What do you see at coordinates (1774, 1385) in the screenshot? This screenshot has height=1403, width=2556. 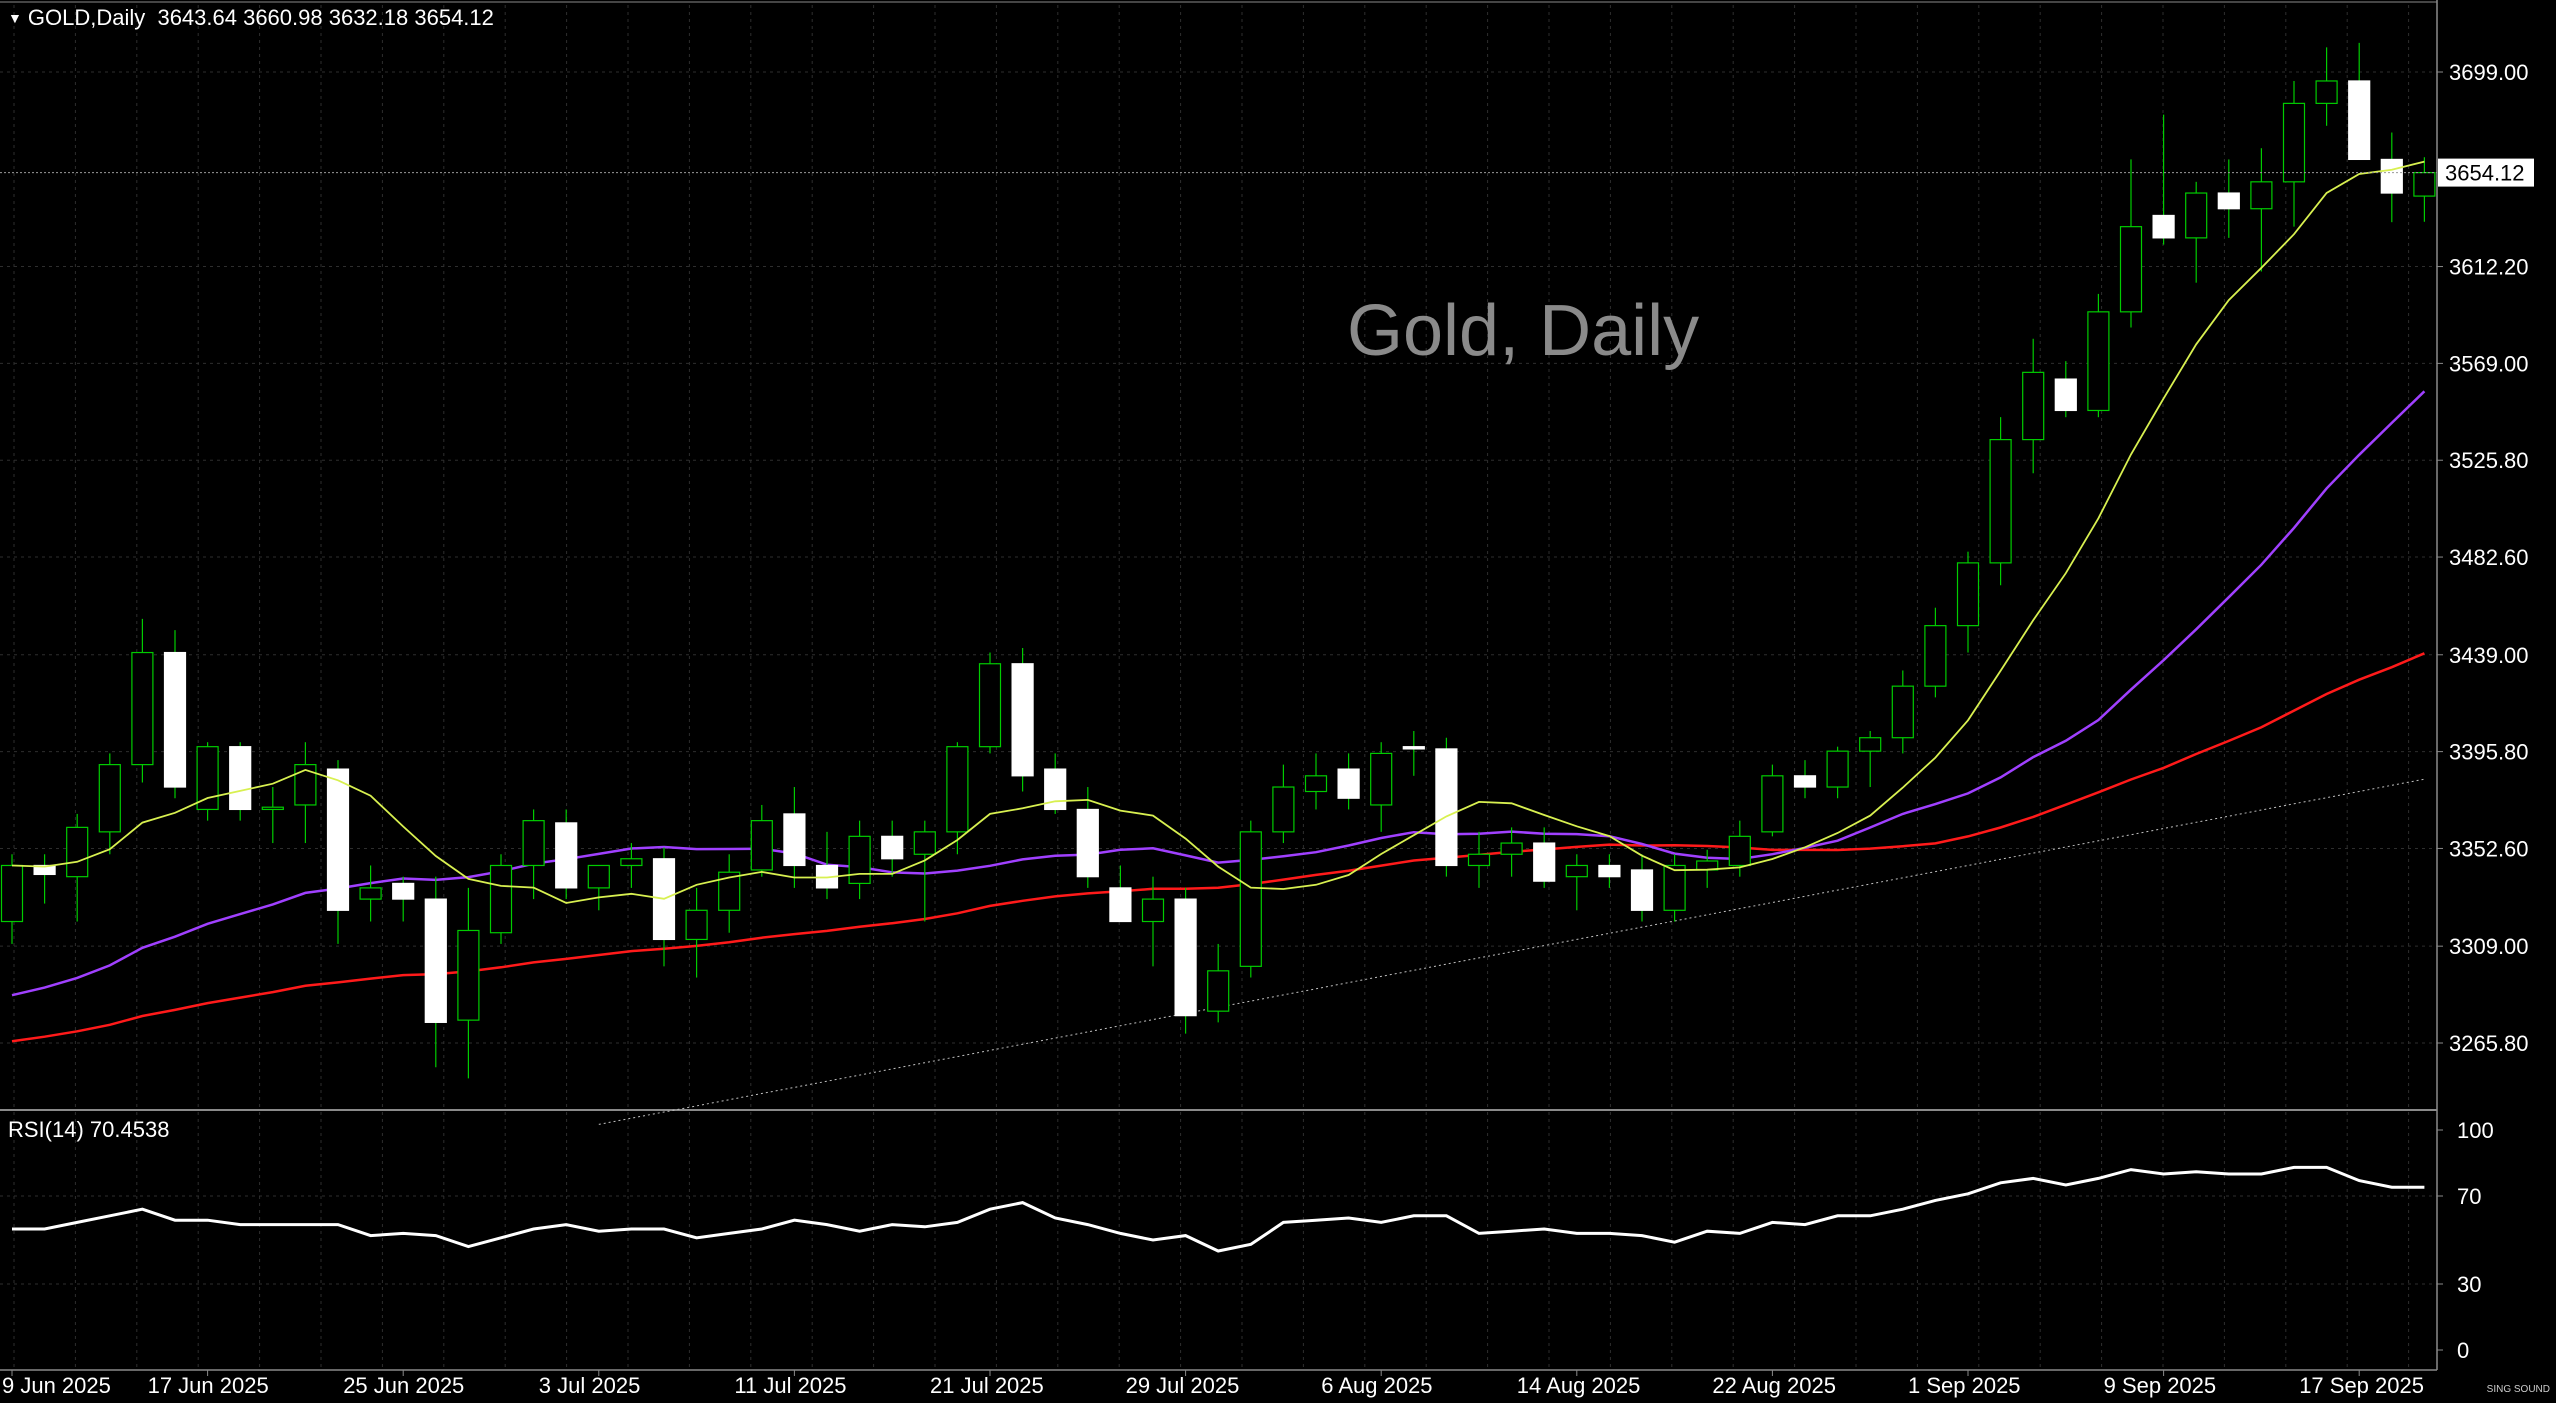 I see `time-tick-label: 22 Aug 2025` at bounding box center [1774, 1385].